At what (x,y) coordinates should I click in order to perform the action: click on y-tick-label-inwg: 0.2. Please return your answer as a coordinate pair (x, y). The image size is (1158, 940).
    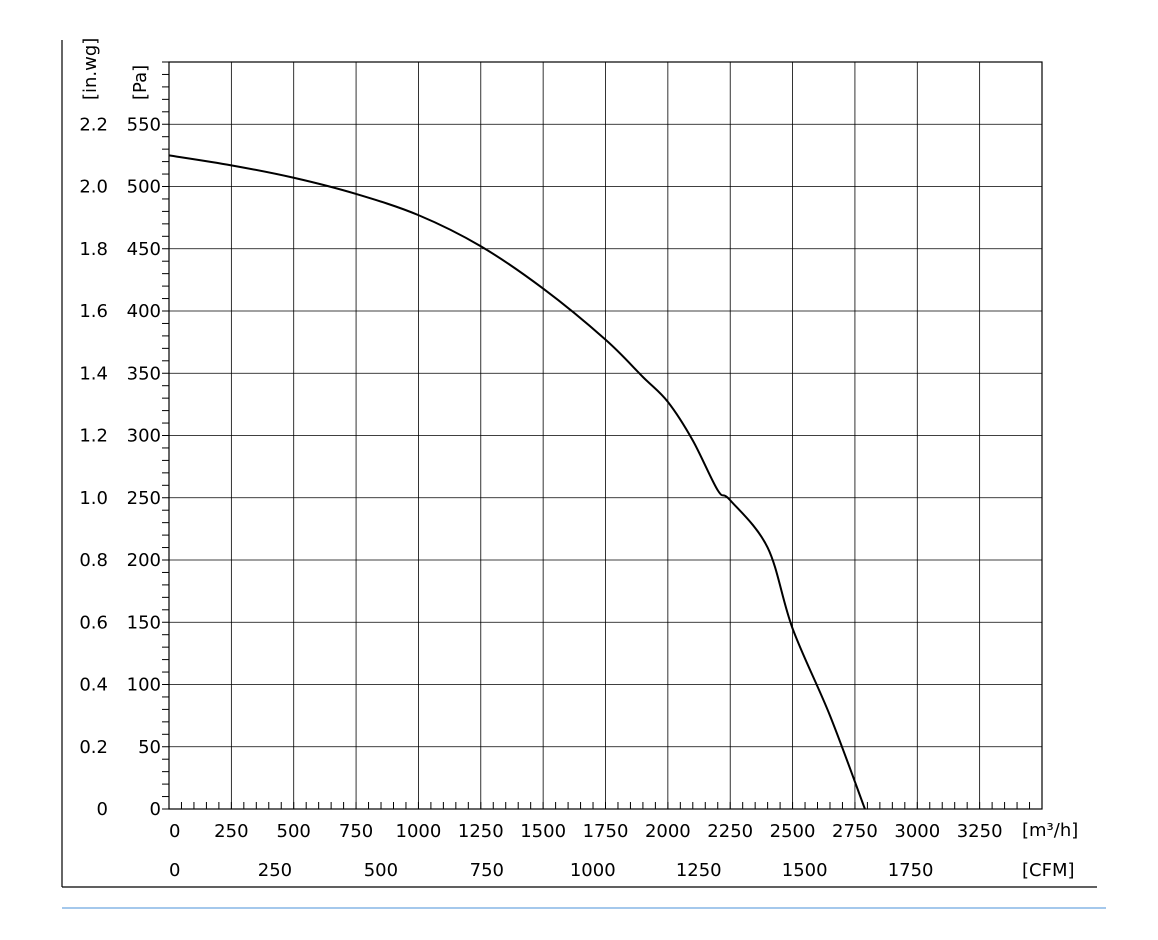
    Looking at the image, I should click on (93, 747).